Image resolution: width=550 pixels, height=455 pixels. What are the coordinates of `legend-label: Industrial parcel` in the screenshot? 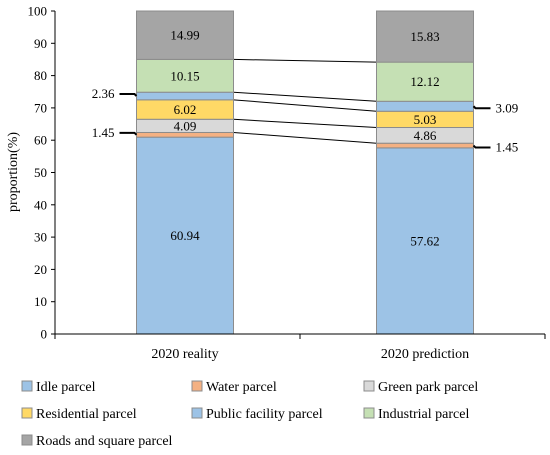 It's located at (423, 414).